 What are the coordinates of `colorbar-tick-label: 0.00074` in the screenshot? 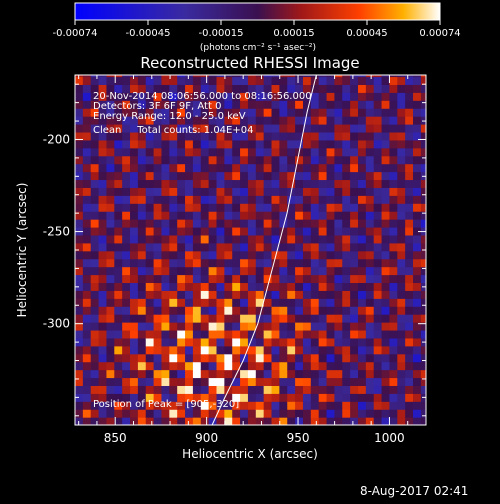 It's located at (439, 33).